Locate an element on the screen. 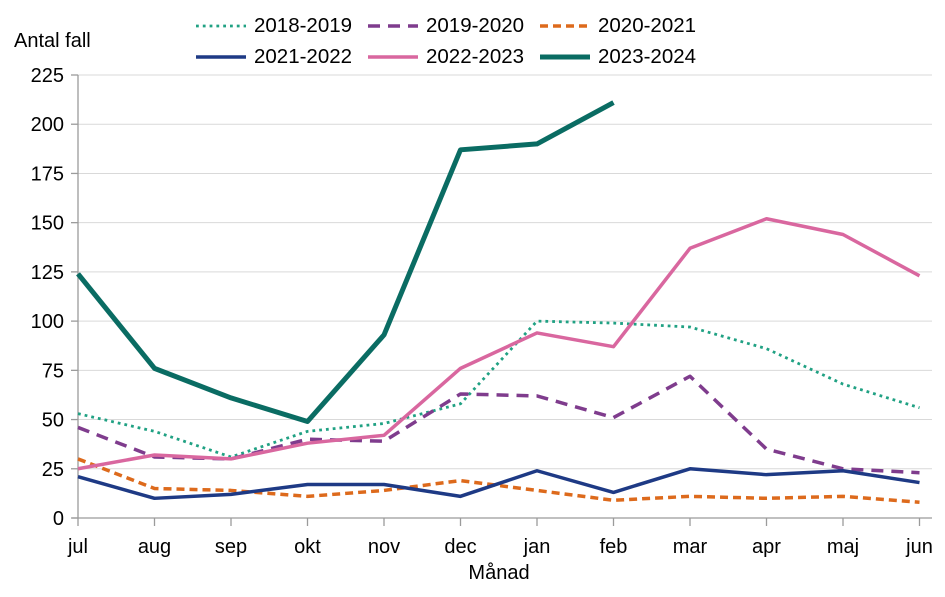  y-tick-label-200: 200 is located at coordinates (47, 125).